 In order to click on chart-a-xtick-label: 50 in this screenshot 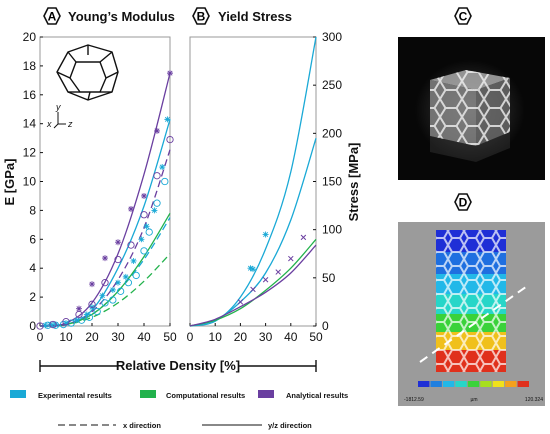, I will do `click(170, 337)`.